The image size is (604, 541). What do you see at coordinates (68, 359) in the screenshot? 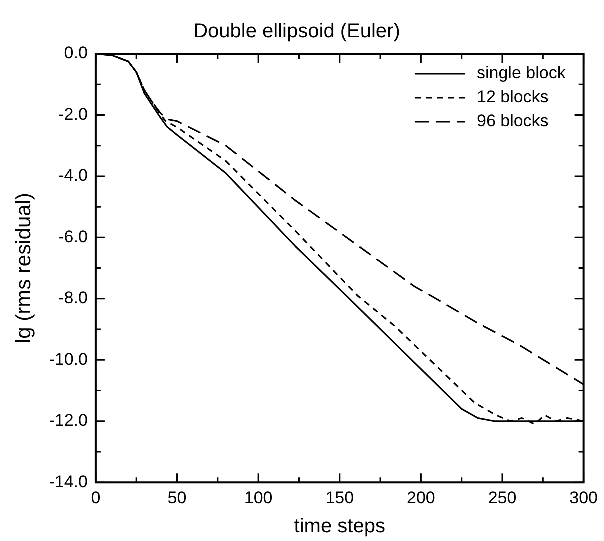
I see `y-tick-label: -10.0` at bounding box center [68, 359].